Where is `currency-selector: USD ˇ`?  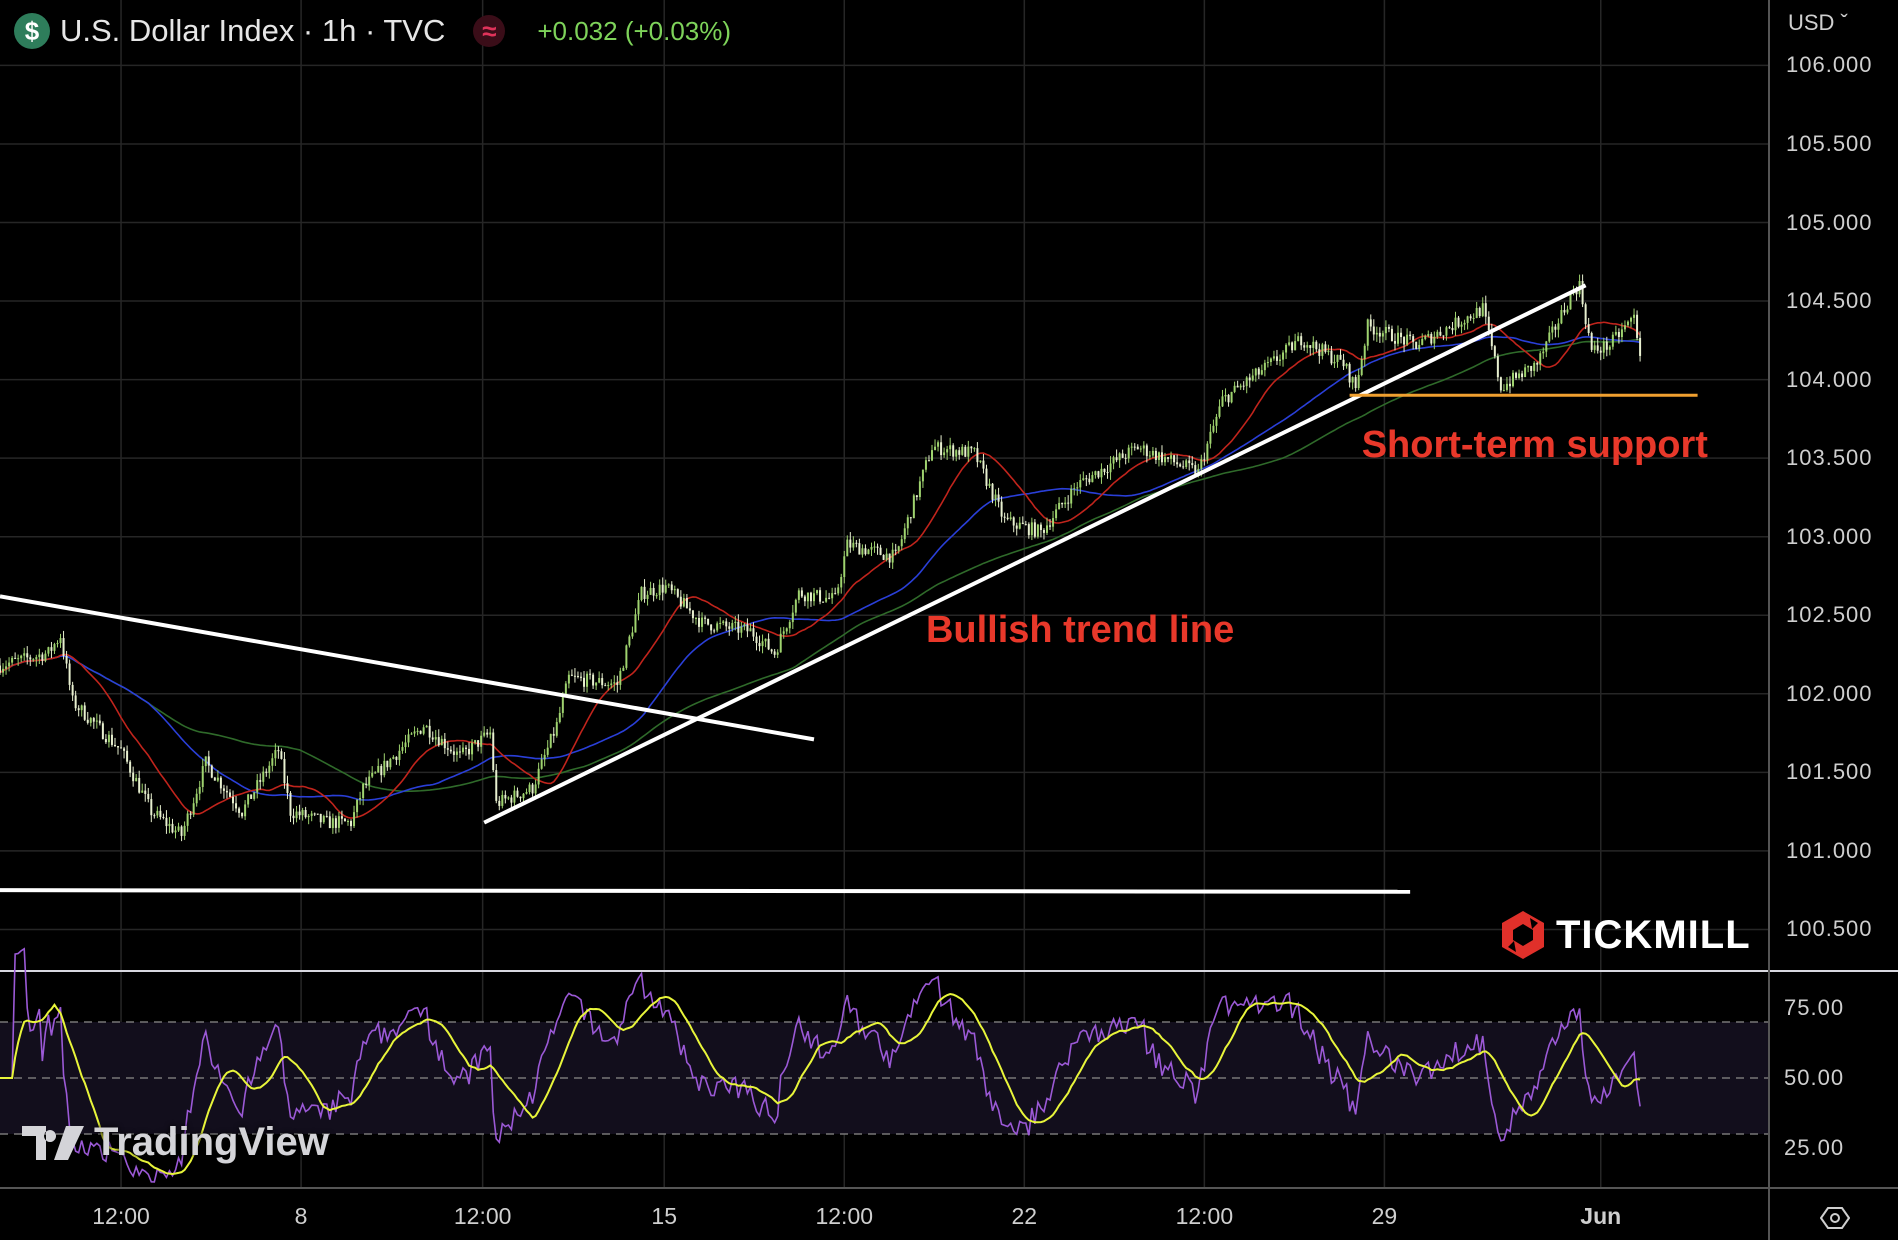 currency-selector: USD ˇ is located at coordinates (1818, 22).